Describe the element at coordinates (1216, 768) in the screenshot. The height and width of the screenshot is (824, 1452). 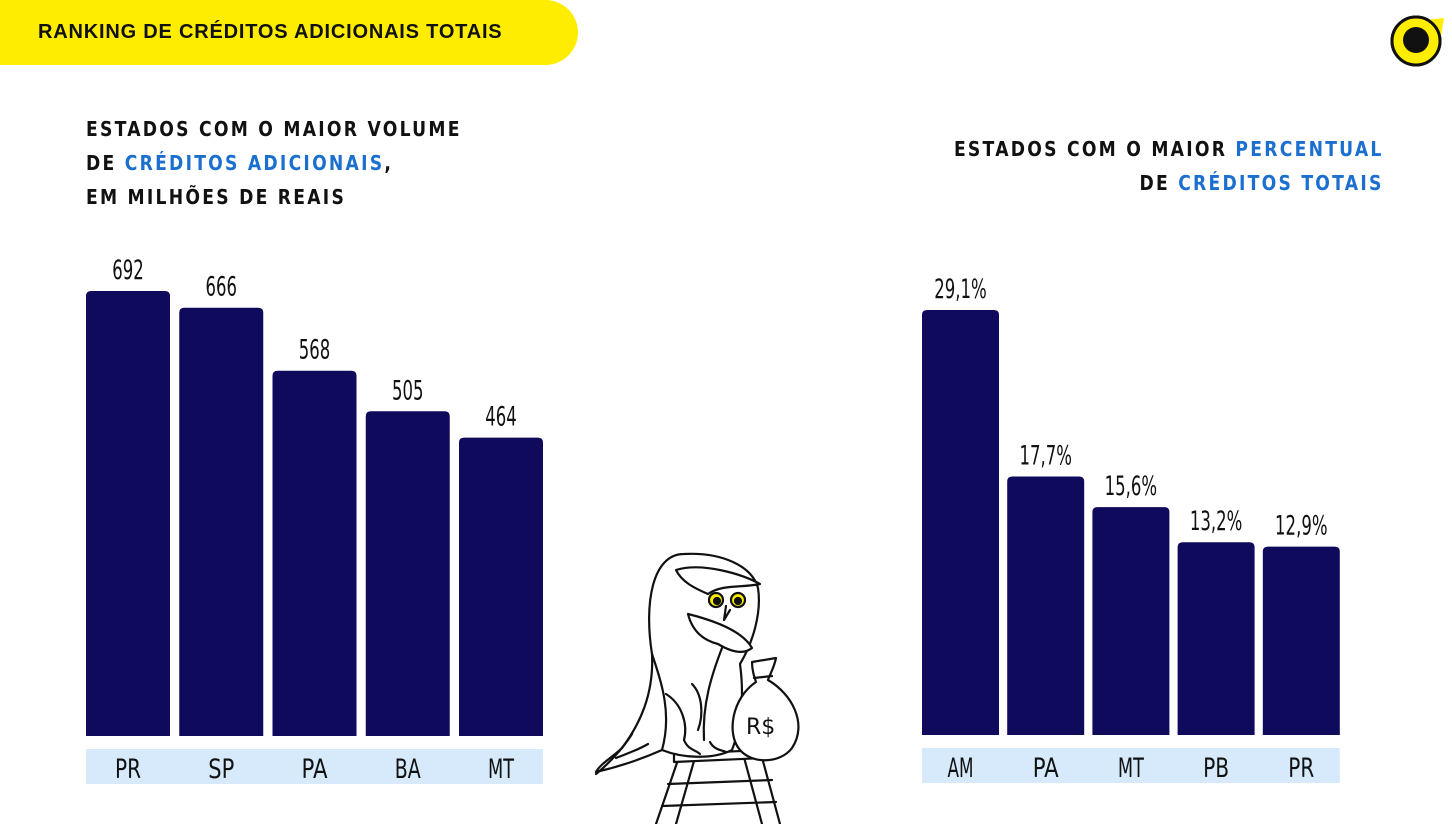
I see `category-label: PB` at that location.